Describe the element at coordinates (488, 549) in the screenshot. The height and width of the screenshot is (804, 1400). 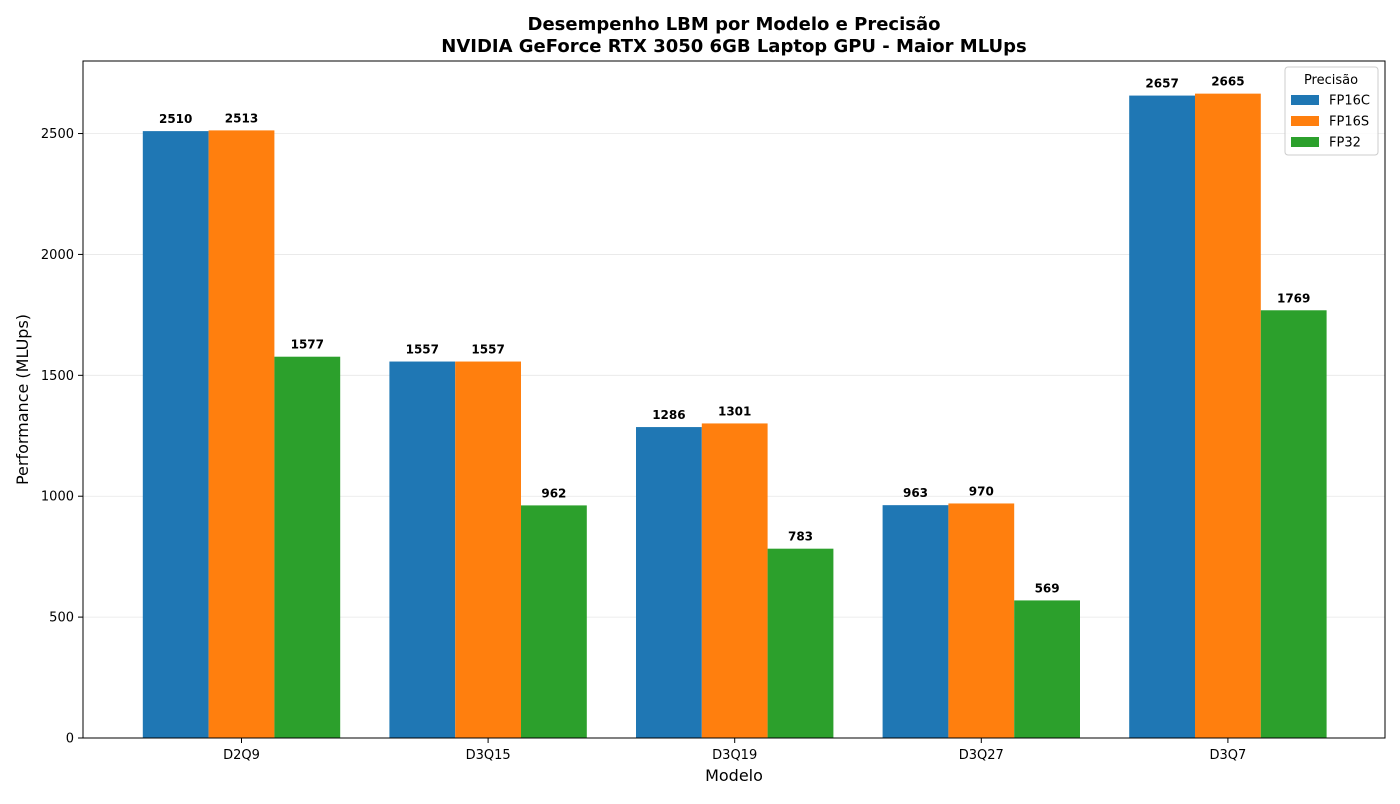
I see `bar-fp16s-d3q15` at that location.